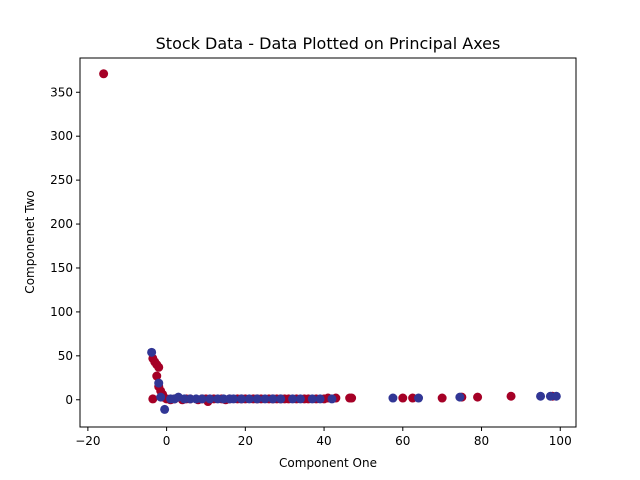  Describe the element at coordinates (61, 92) in the screenshot. I see `y-tick-label: 350` at that location.